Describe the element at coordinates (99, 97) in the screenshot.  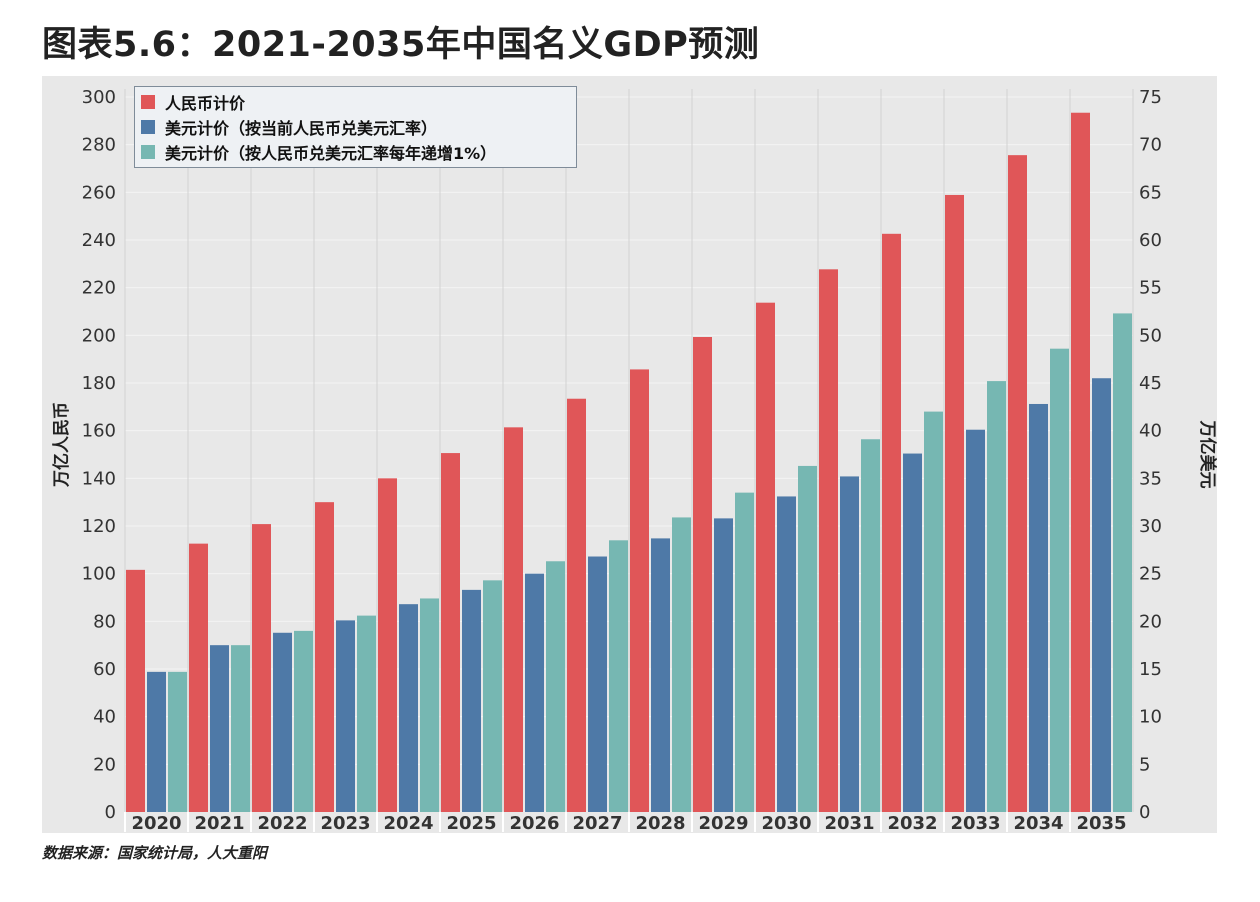
I see `y-left-tick-label: 300` at that location.